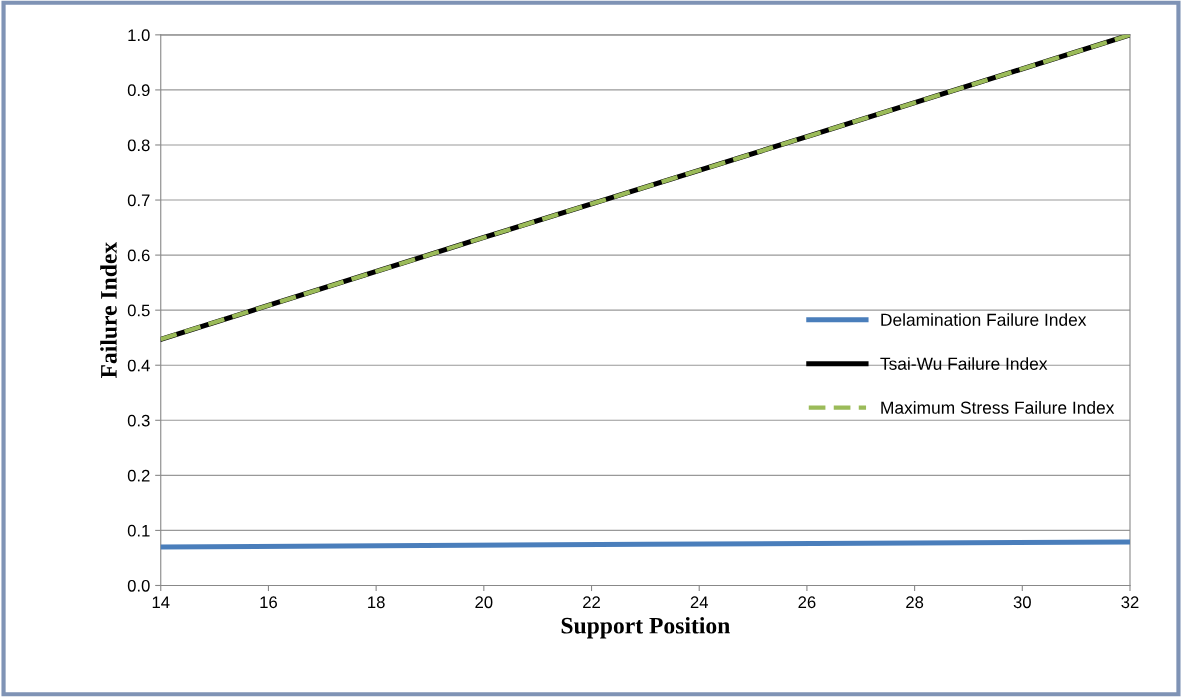  I want to click on y-tick-label: 0.2, so click(138, 475).